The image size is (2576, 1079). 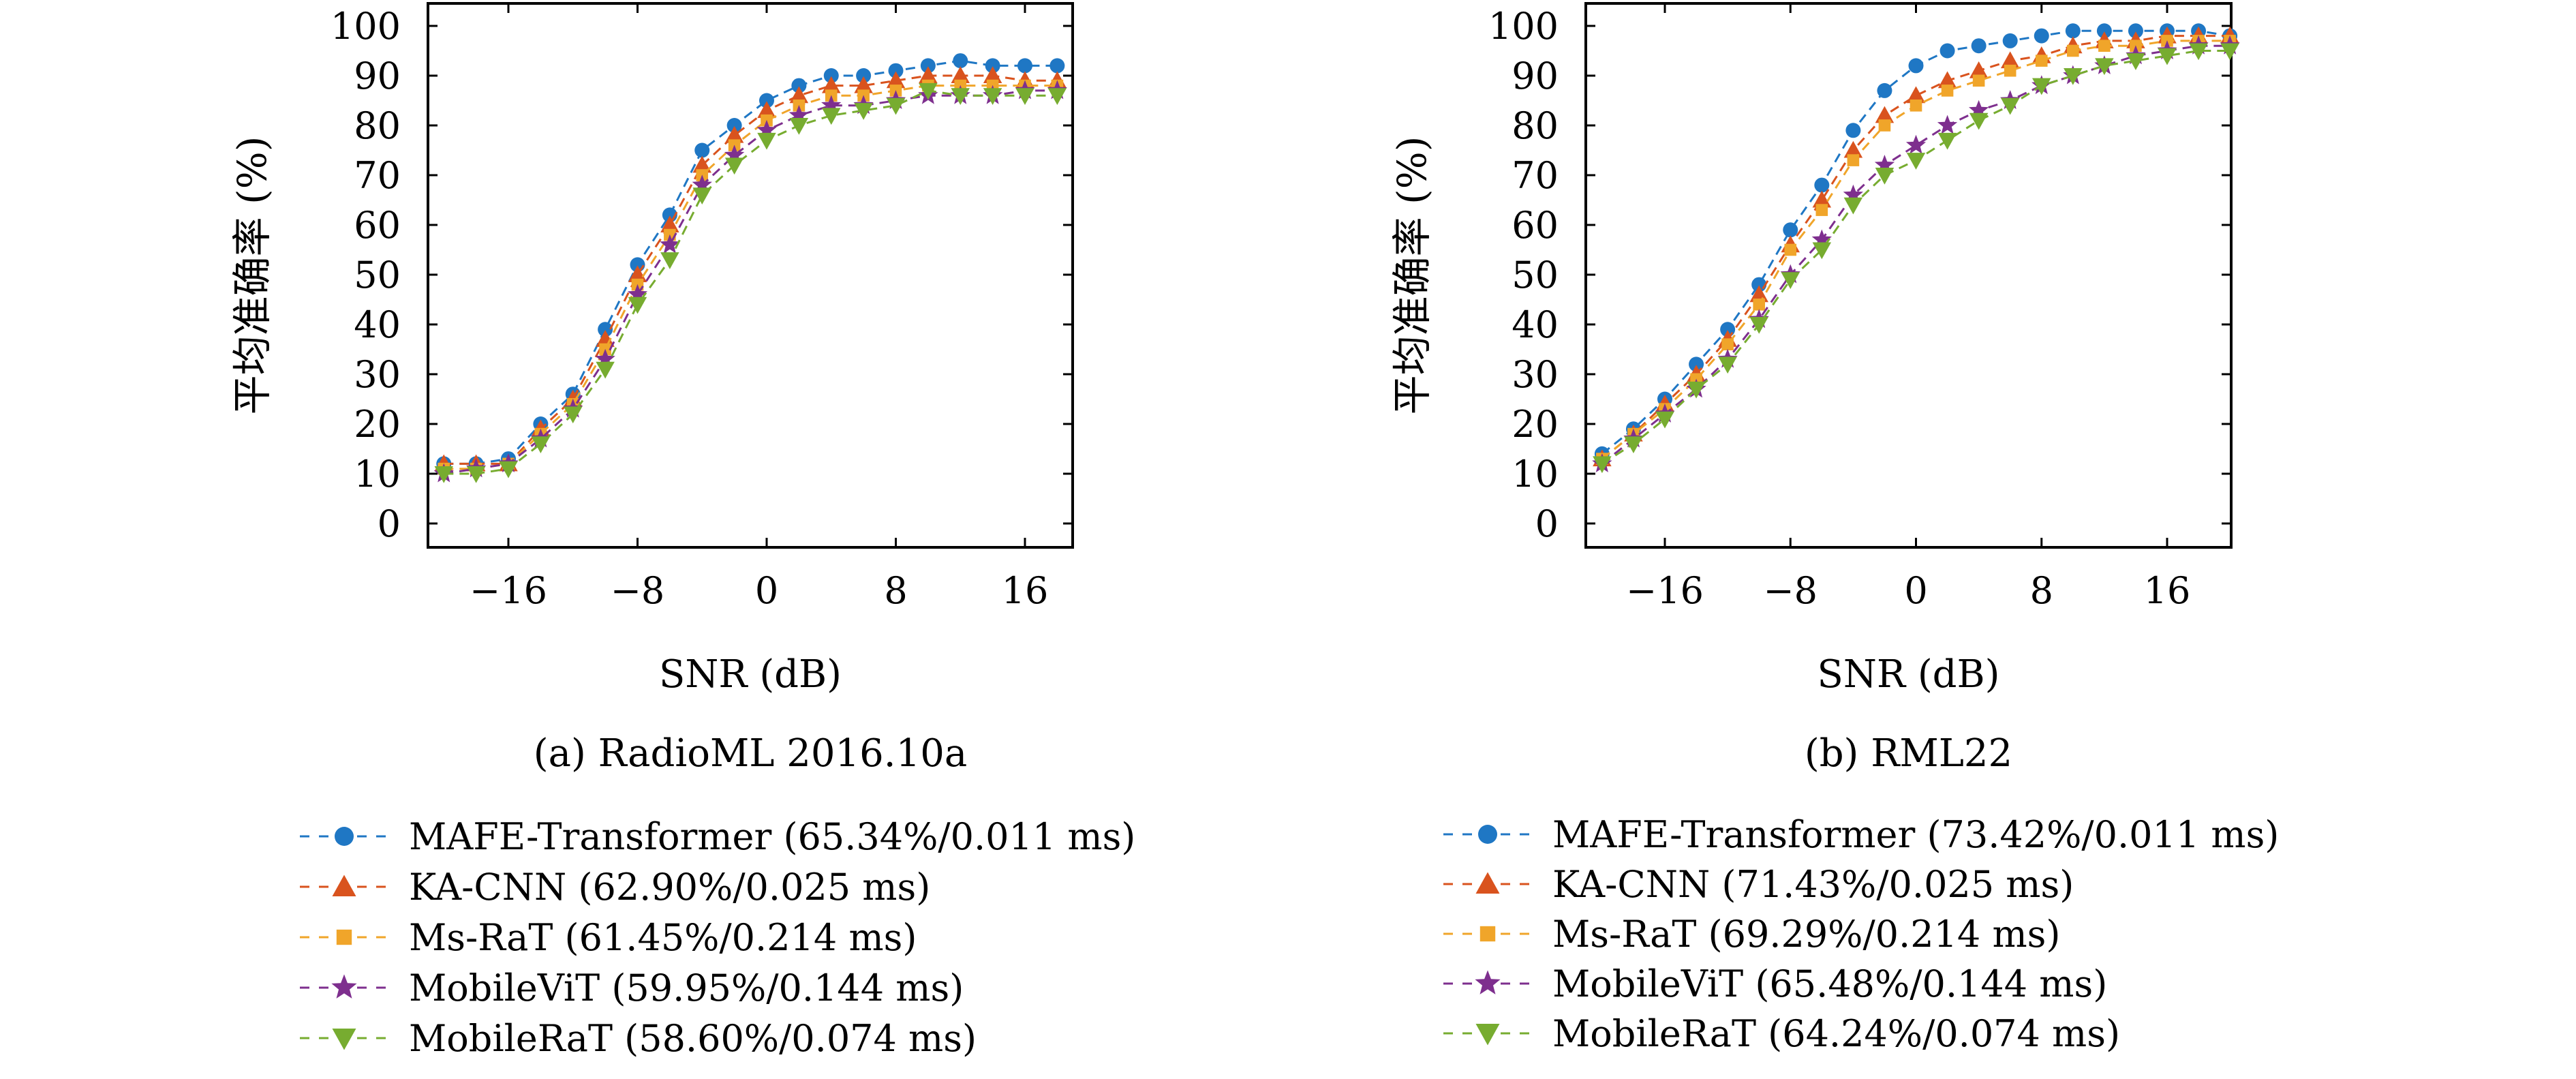 I want to click on y-axis-label: 平均准确率 (%), so click(x=252, y=275).